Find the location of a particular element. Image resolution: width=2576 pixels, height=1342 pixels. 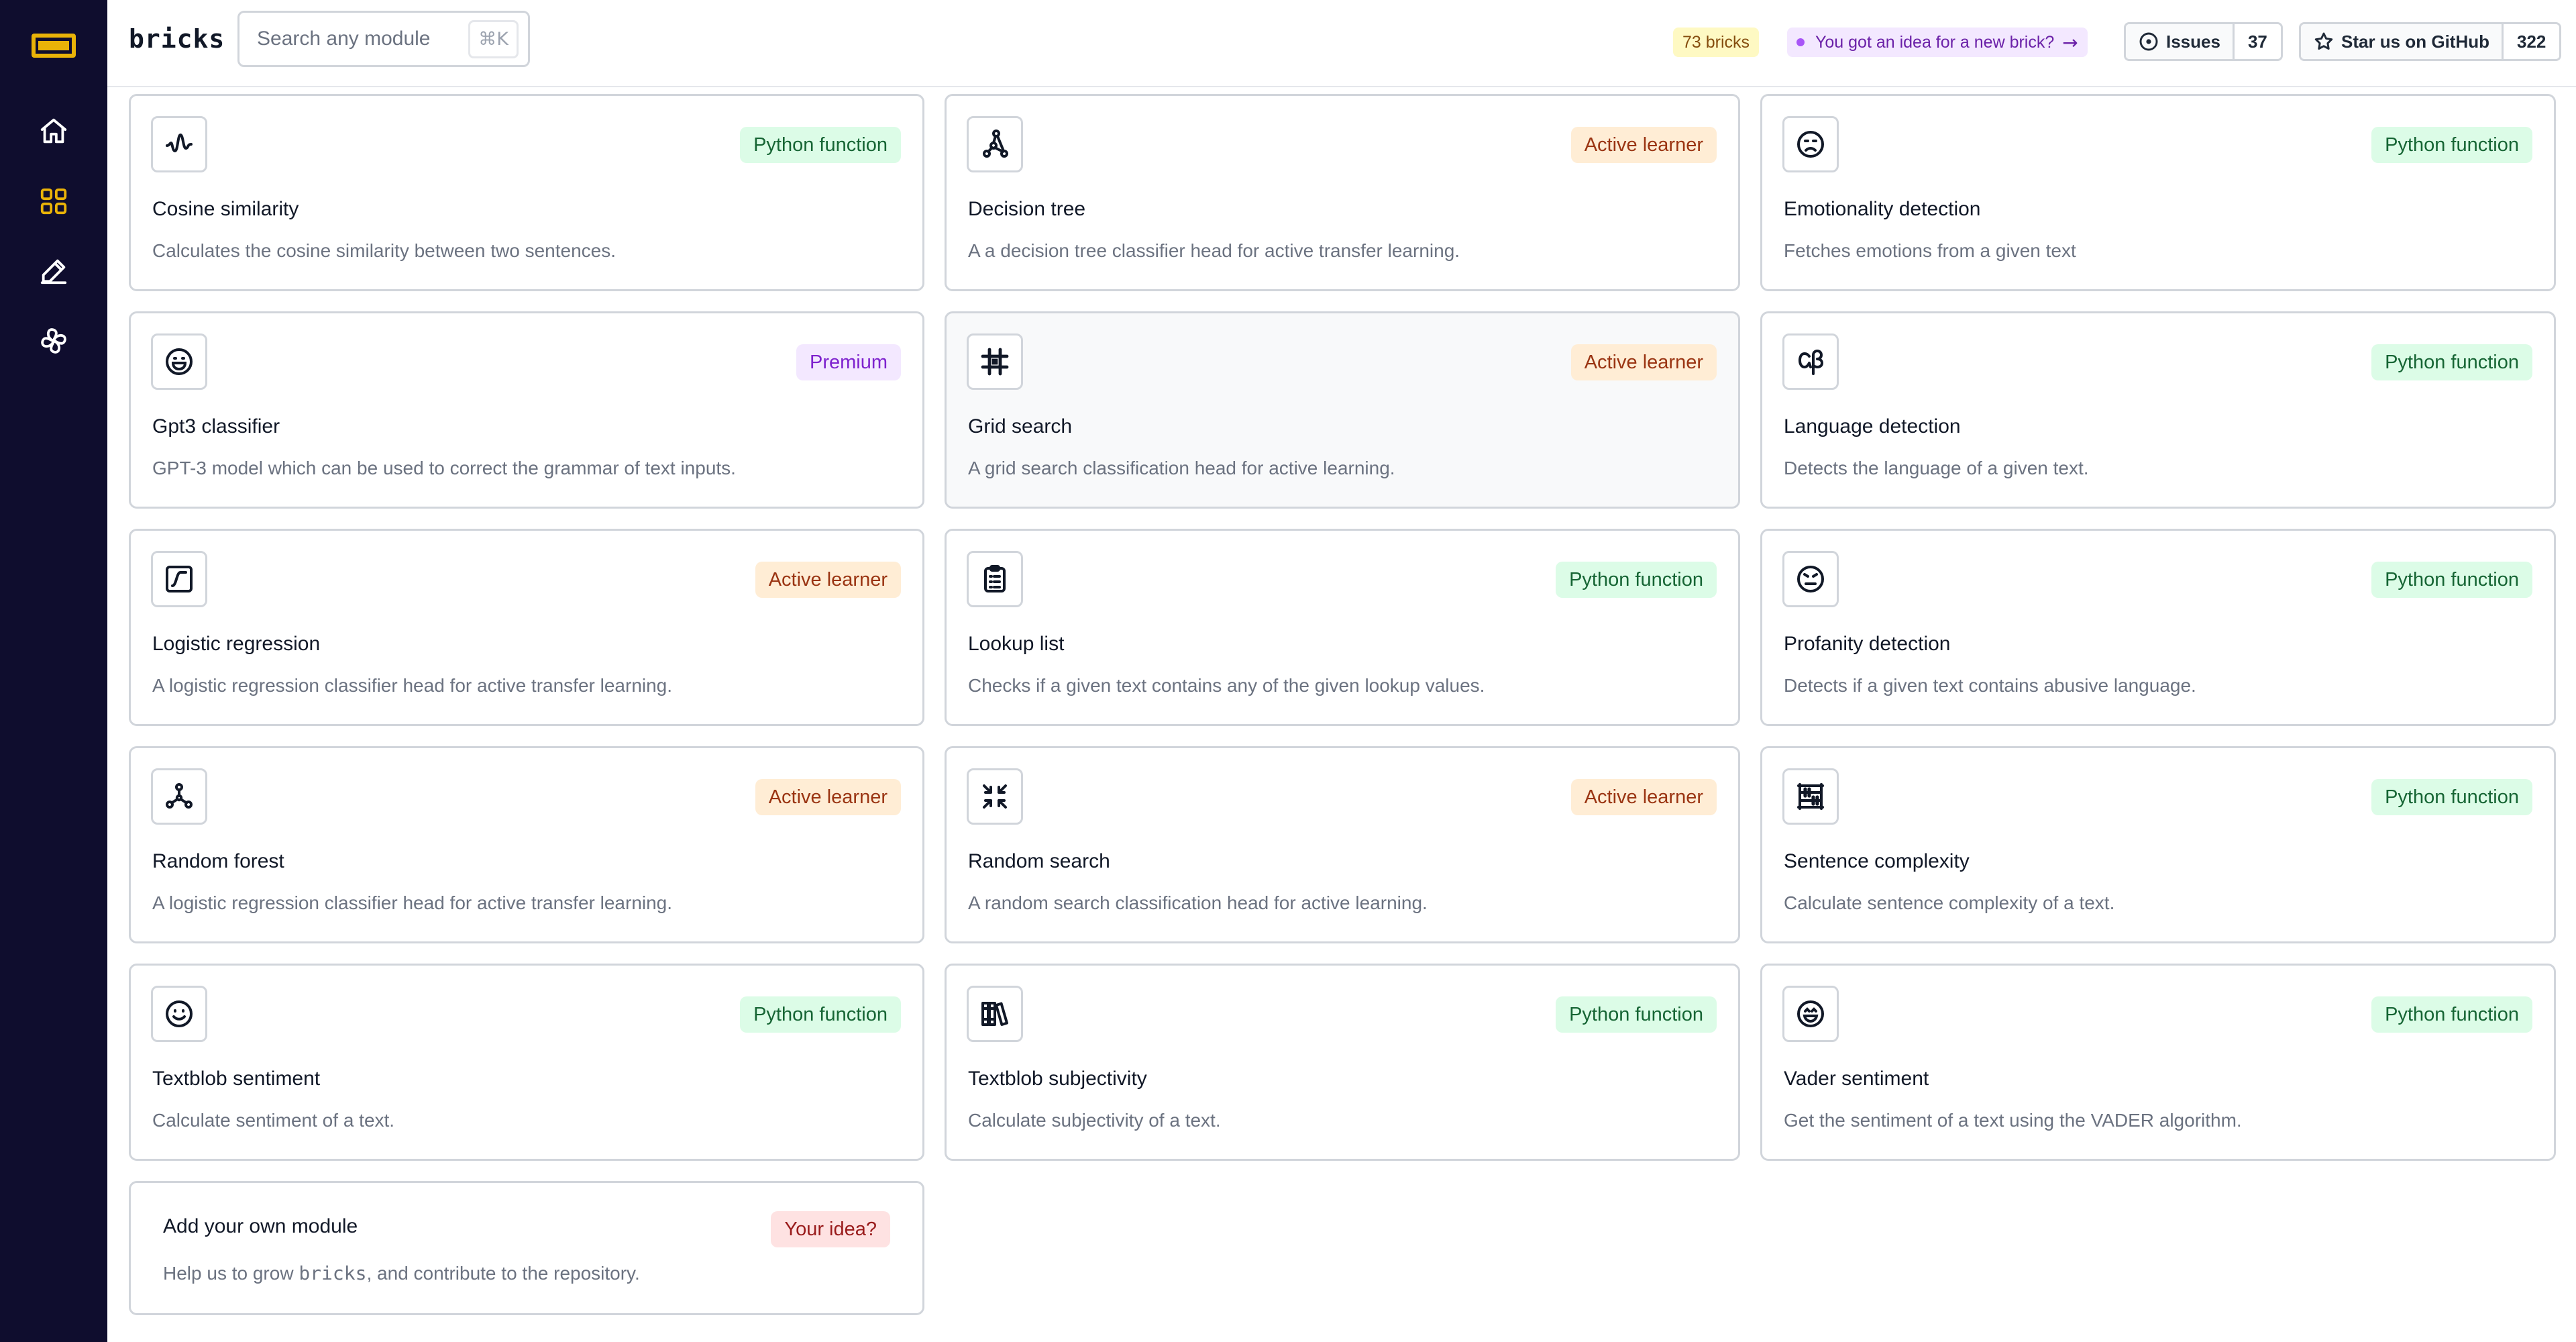

star-icon is located at coordinates (2323, 41).